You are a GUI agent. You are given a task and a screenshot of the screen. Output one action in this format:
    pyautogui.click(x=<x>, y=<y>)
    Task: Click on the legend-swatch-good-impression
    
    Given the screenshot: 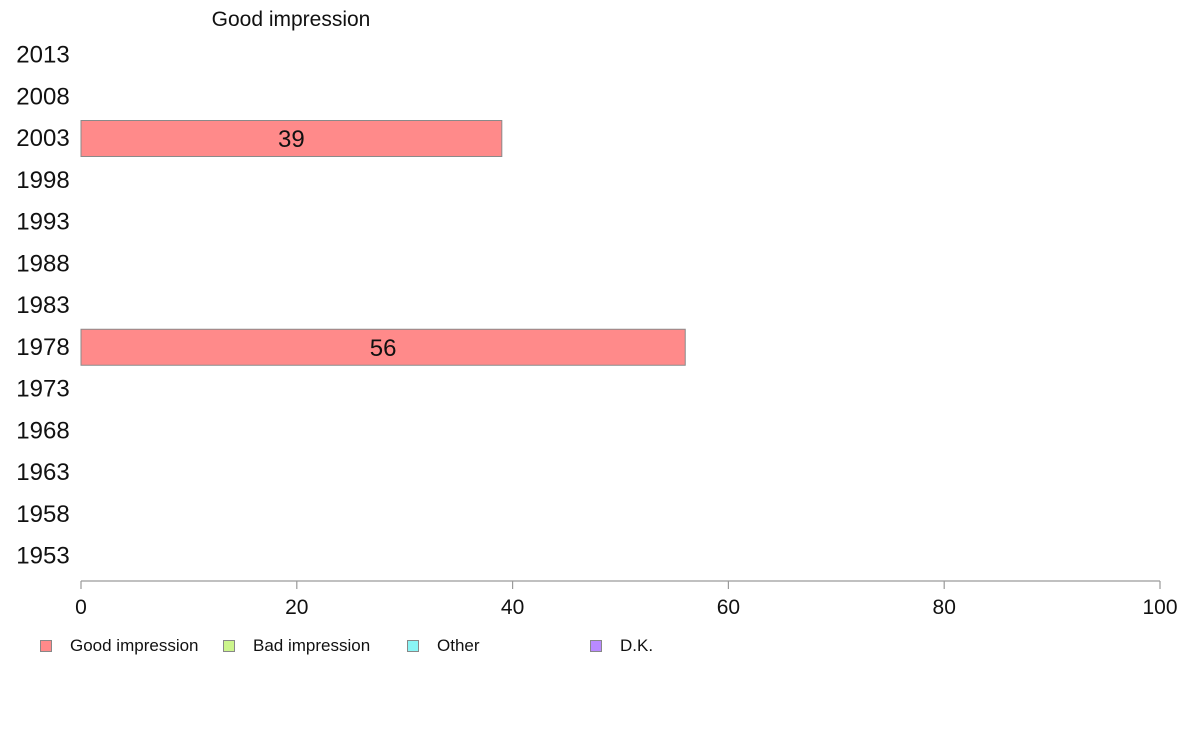 What is the action you would take?
    pyautogui.click(x=46, y=646)
    